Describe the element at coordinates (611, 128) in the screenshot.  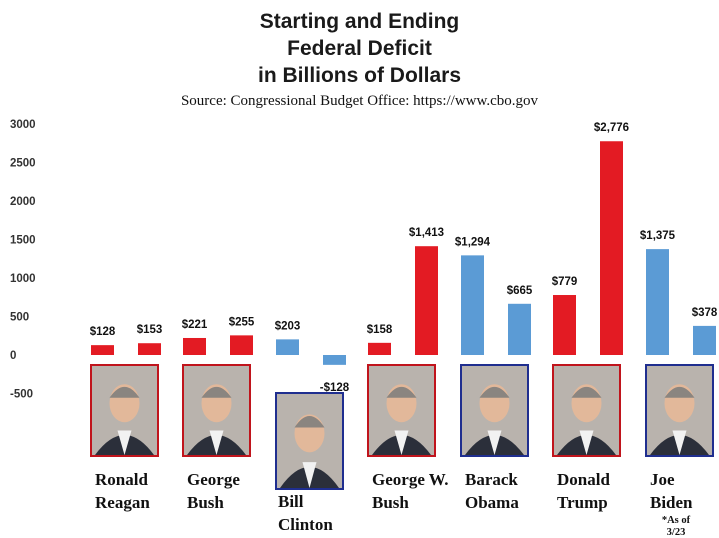
I see `data-label: $2,776` at that location.